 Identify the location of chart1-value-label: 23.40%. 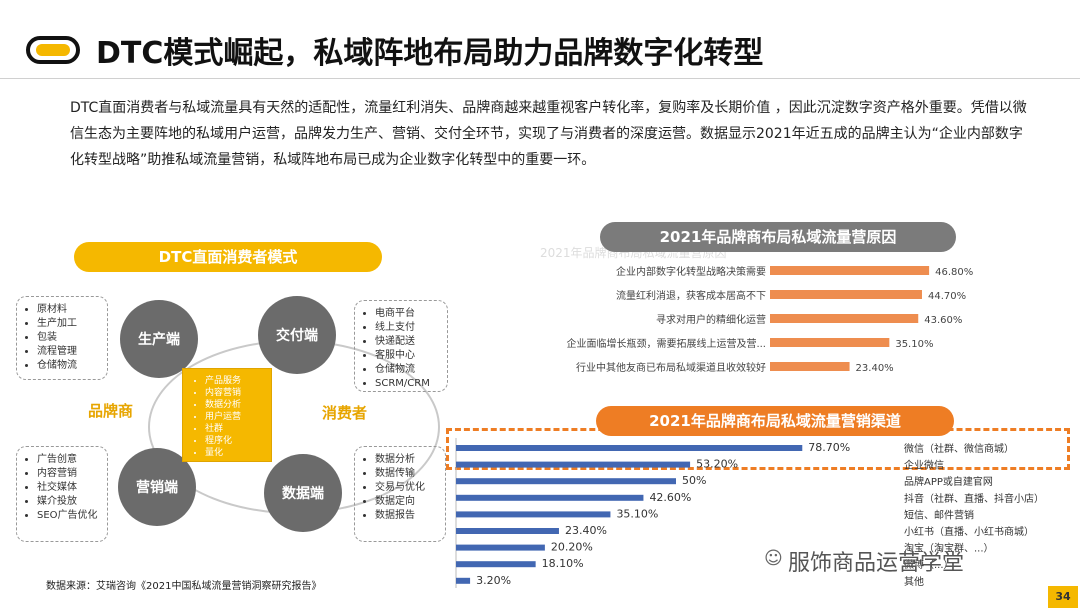
(875, 368).